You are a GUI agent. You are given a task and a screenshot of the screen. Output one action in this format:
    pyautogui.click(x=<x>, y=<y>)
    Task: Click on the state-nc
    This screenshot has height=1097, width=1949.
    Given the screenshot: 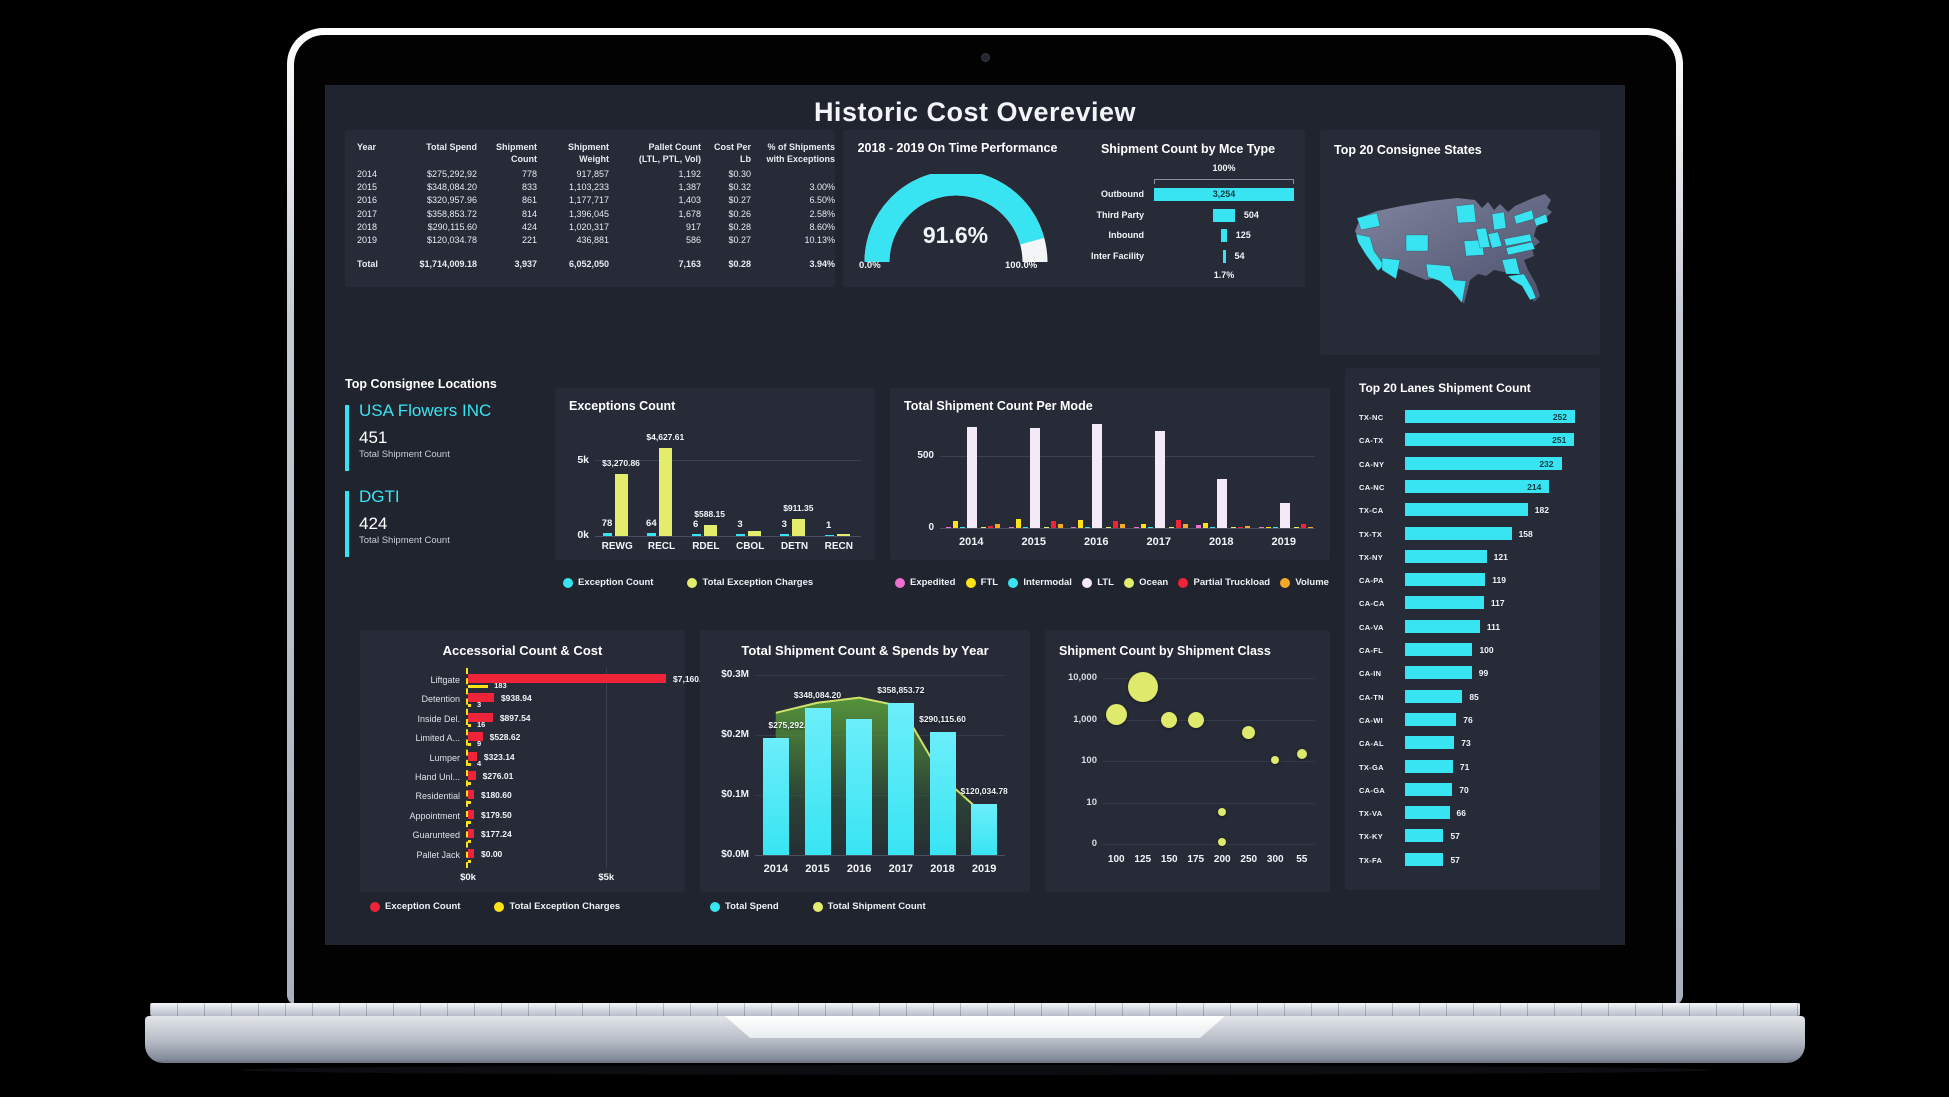 What is the action you would take?
    pyautogui.click(x=1520, y=248)
    